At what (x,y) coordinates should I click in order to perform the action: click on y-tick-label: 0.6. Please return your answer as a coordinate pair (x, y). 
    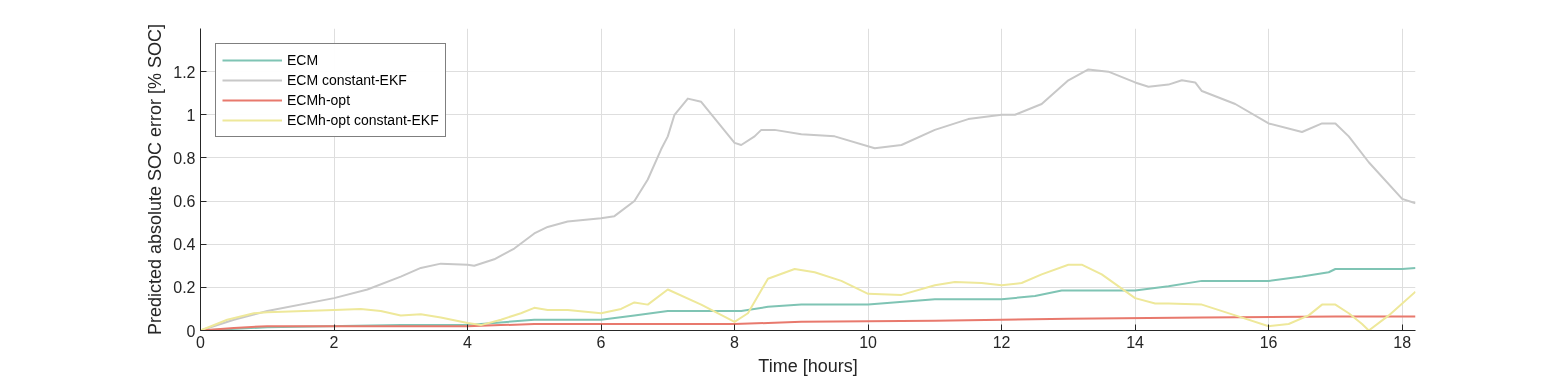
    Looking at the image, I should click on (184, 202).